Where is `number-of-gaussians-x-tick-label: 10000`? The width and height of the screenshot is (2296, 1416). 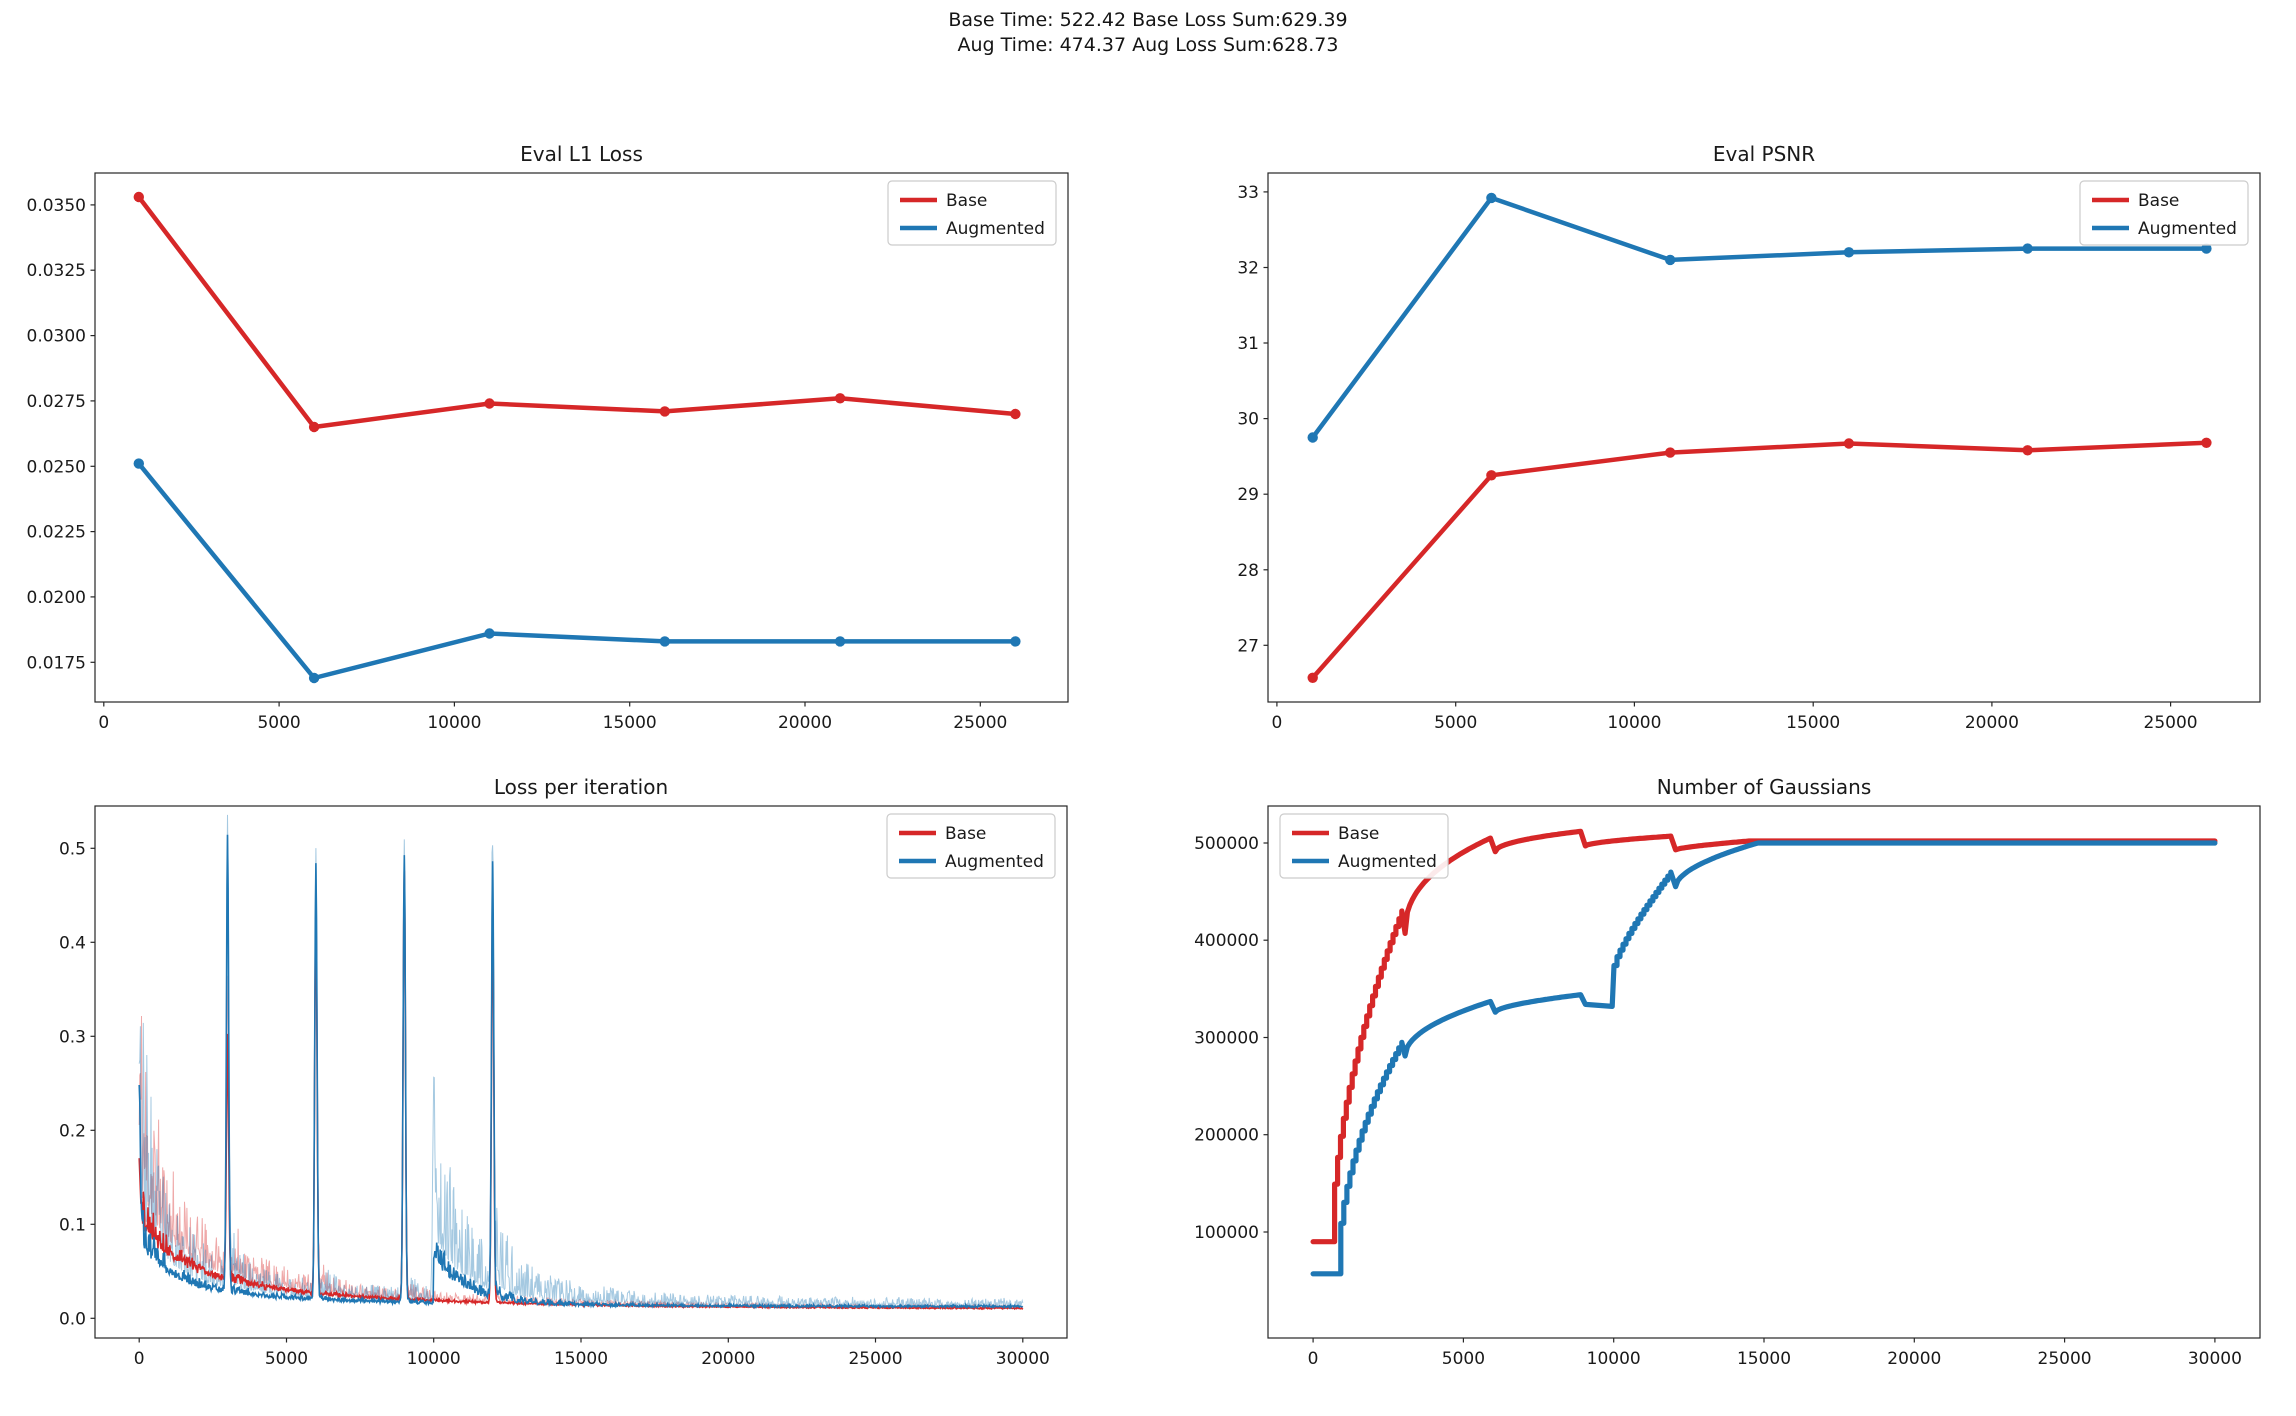 number-of-gaussians-x-tick-label: 10000 is located at coordinates (1614, 1359).